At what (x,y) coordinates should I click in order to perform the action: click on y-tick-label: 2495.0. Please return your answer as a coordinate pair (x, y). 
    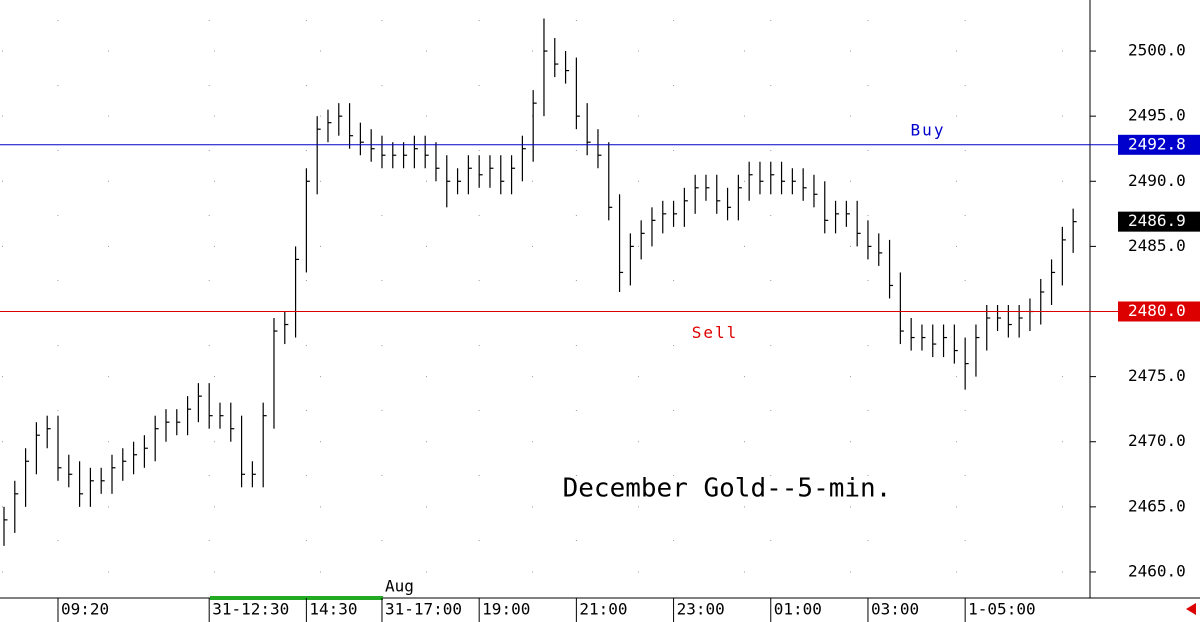
    Looking at the image, I should click on (1157, 115).